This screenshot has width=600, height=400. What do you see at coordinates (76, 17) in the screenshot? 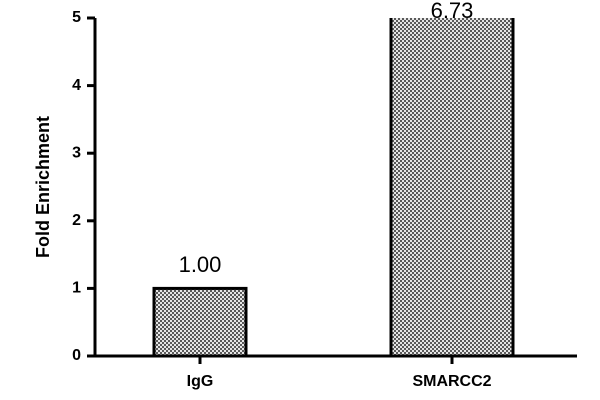
I see `y-tick-label: 5` at bounding box center [76, 17].